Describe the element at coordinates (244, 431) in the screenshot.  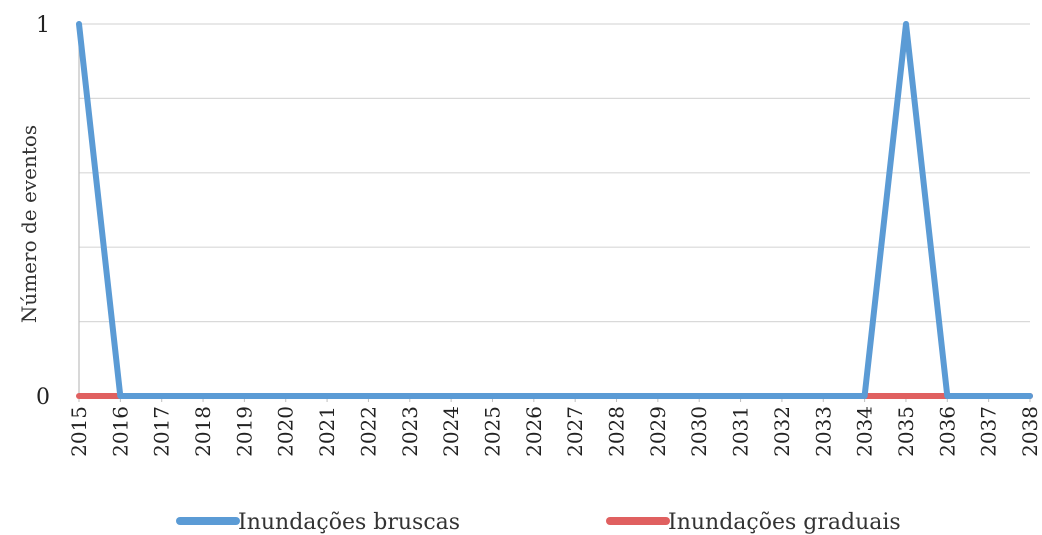
I see `x-tick-label: 2019` at that location.